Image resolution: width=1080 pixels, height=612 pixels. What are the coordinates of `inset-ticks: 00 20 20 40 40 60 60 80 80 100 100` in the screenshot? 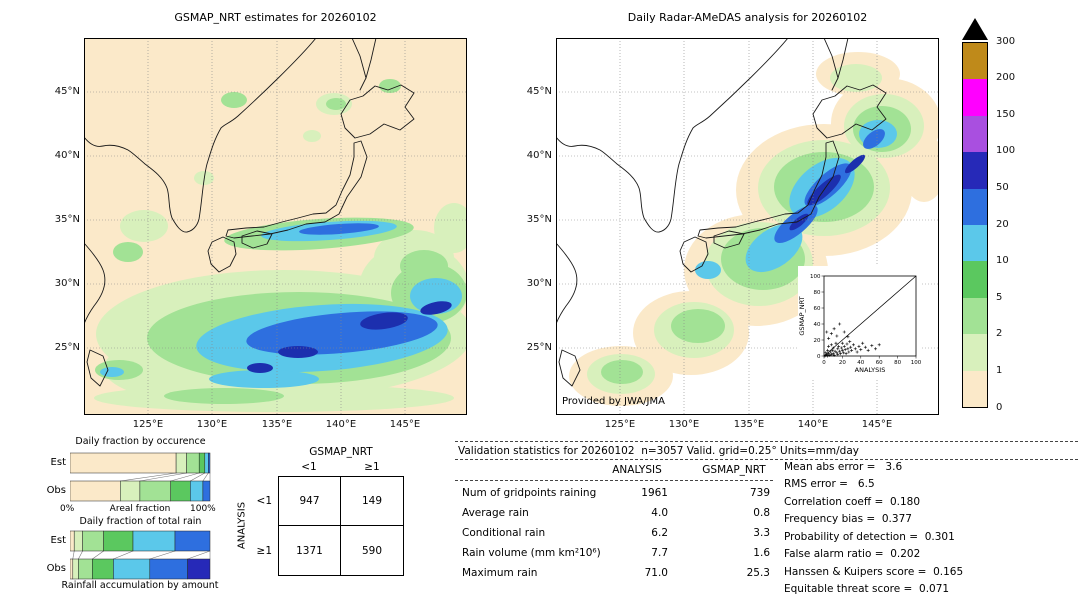 It's located at (866, 320).